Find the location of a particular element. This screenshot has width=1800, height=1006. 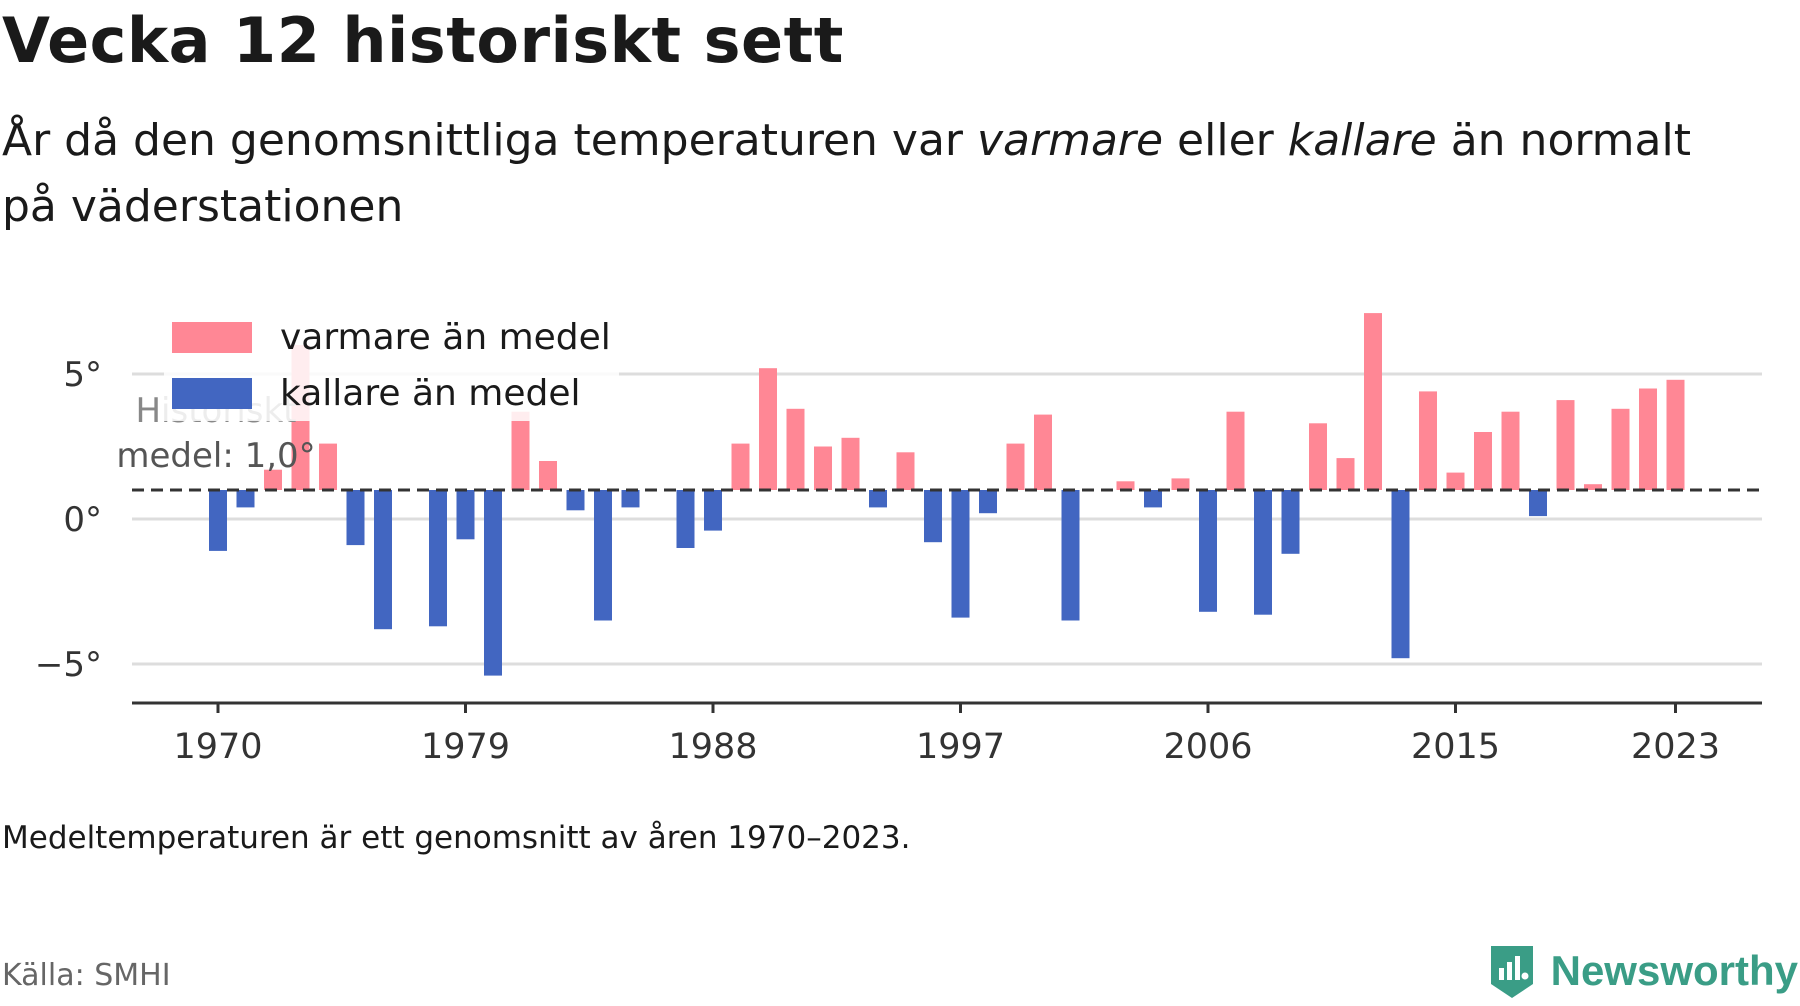

bar-1970 is located at coordinates (218, 520).